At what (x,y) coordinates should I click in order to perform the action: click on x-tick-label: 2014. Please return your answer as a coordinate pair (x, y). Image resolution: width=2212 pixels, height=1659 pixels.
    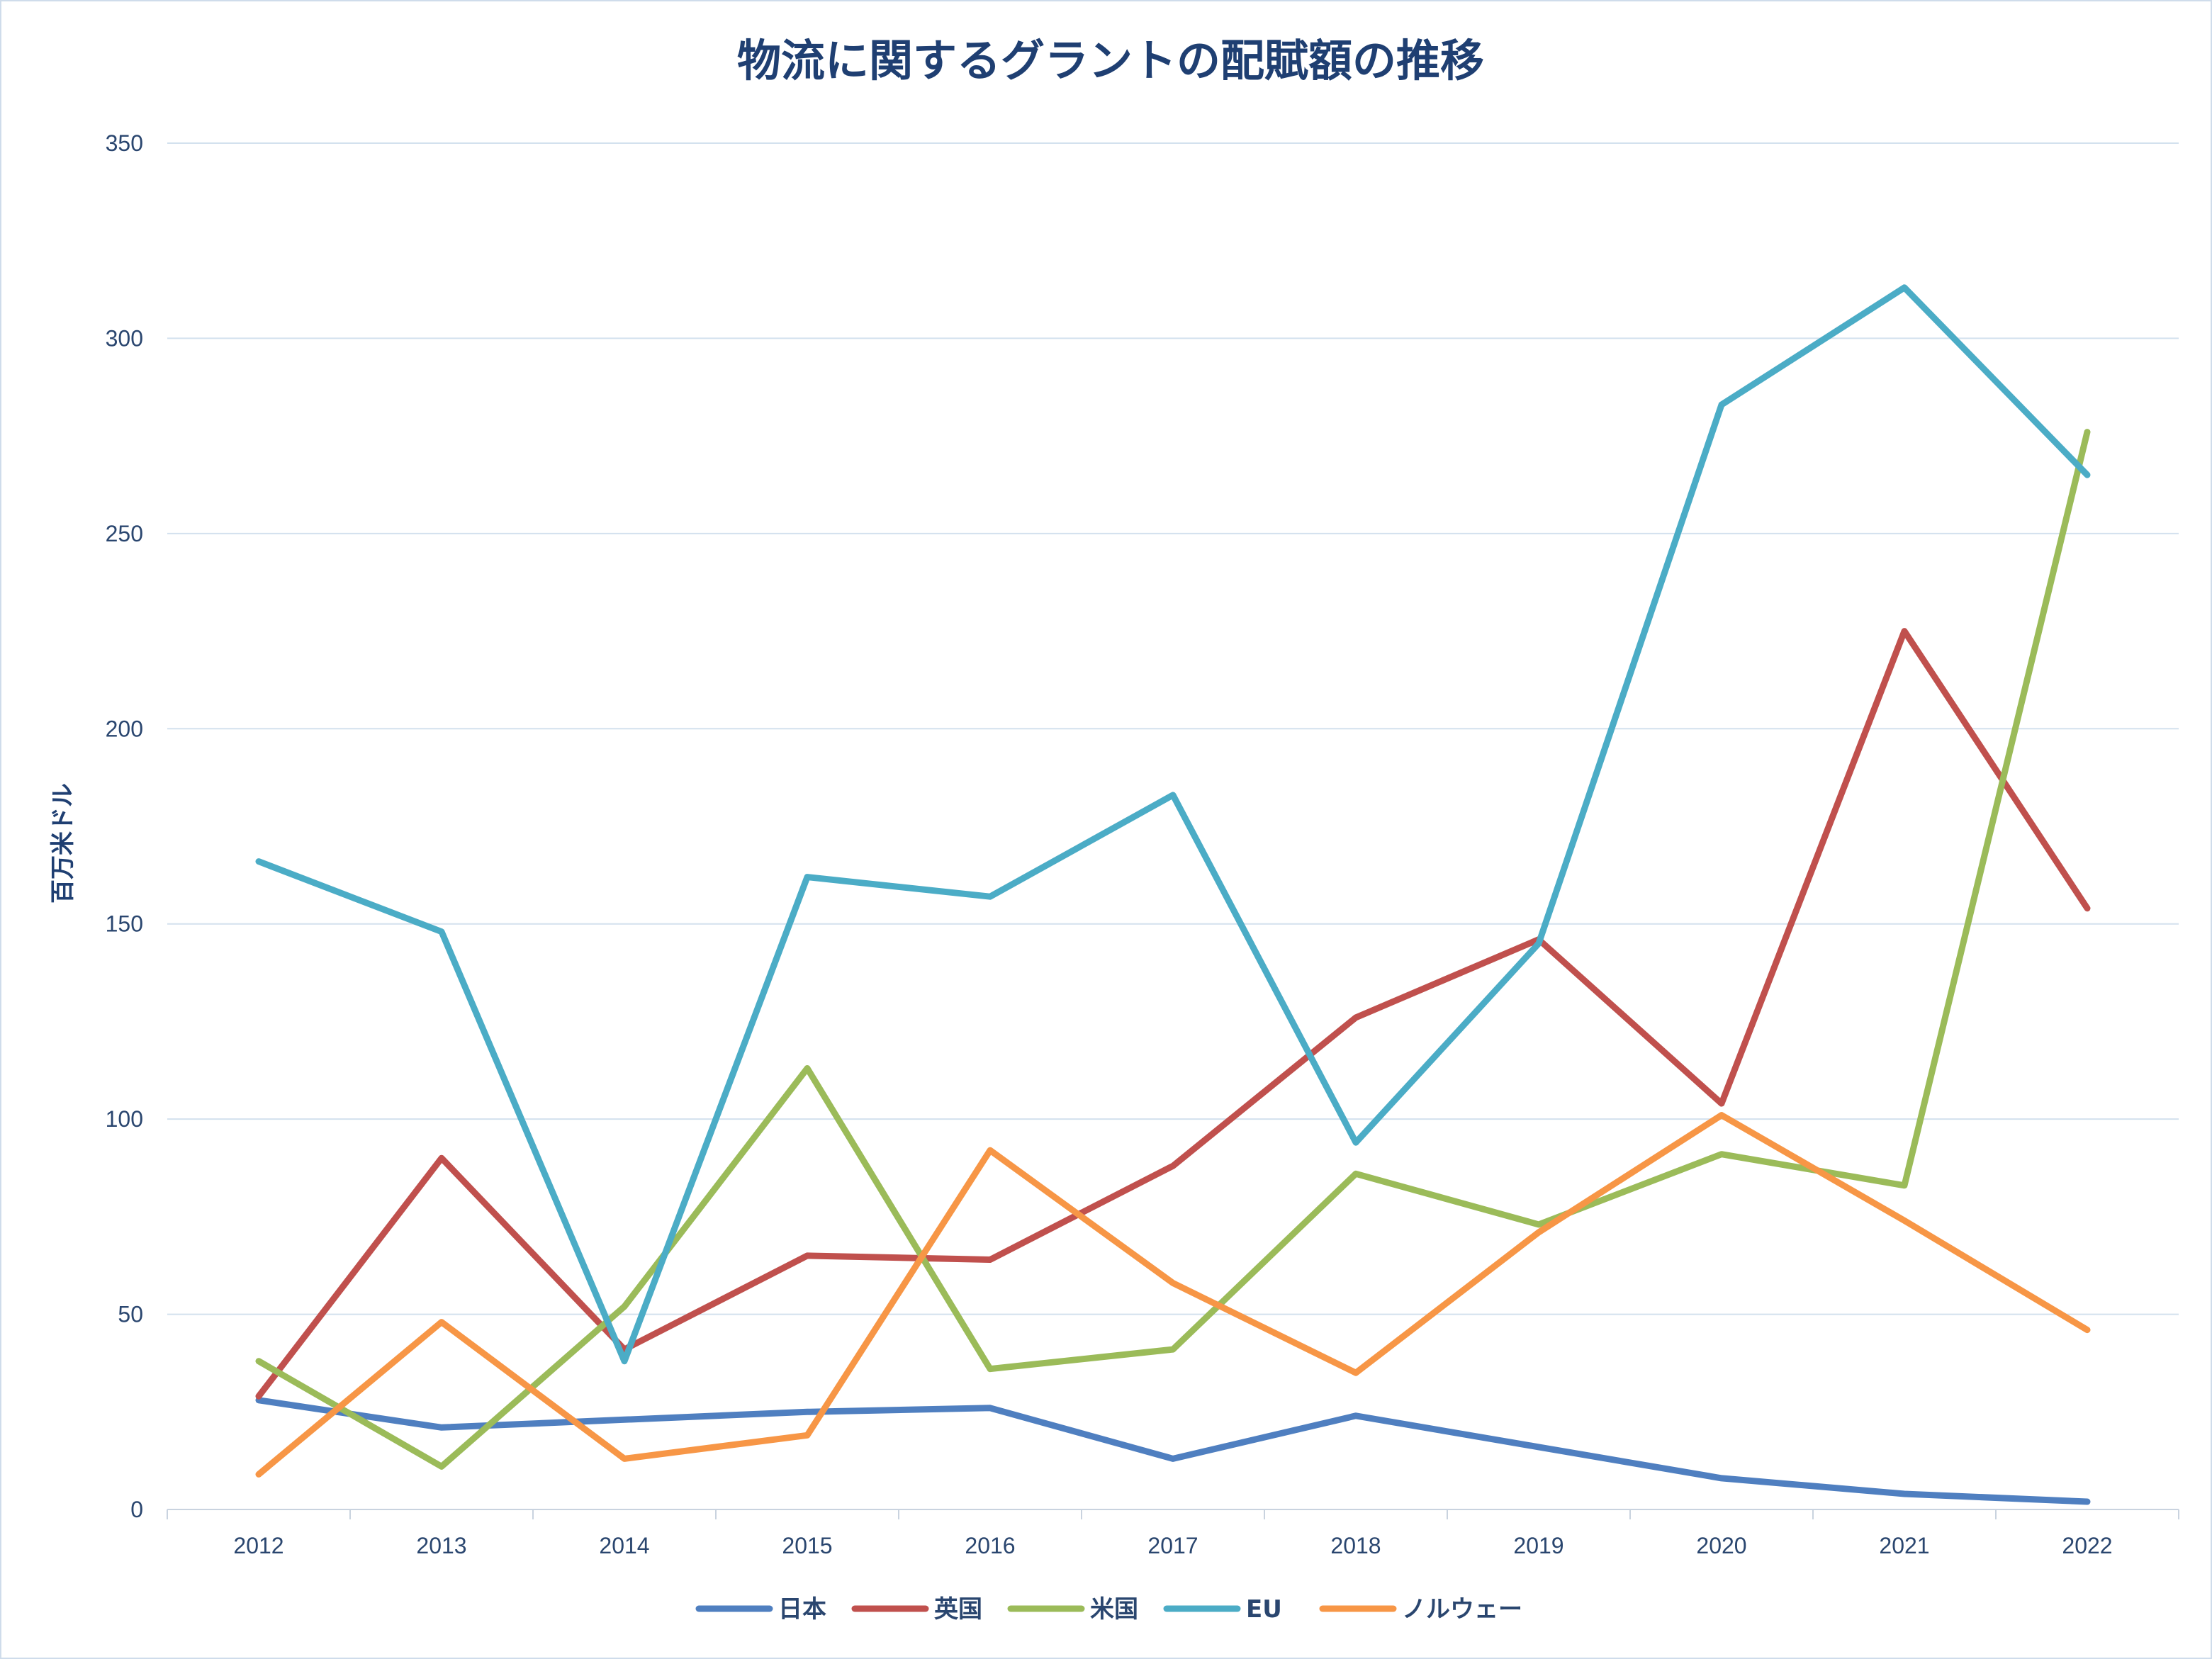
    Looking at the image, I should click on (624, 1545).